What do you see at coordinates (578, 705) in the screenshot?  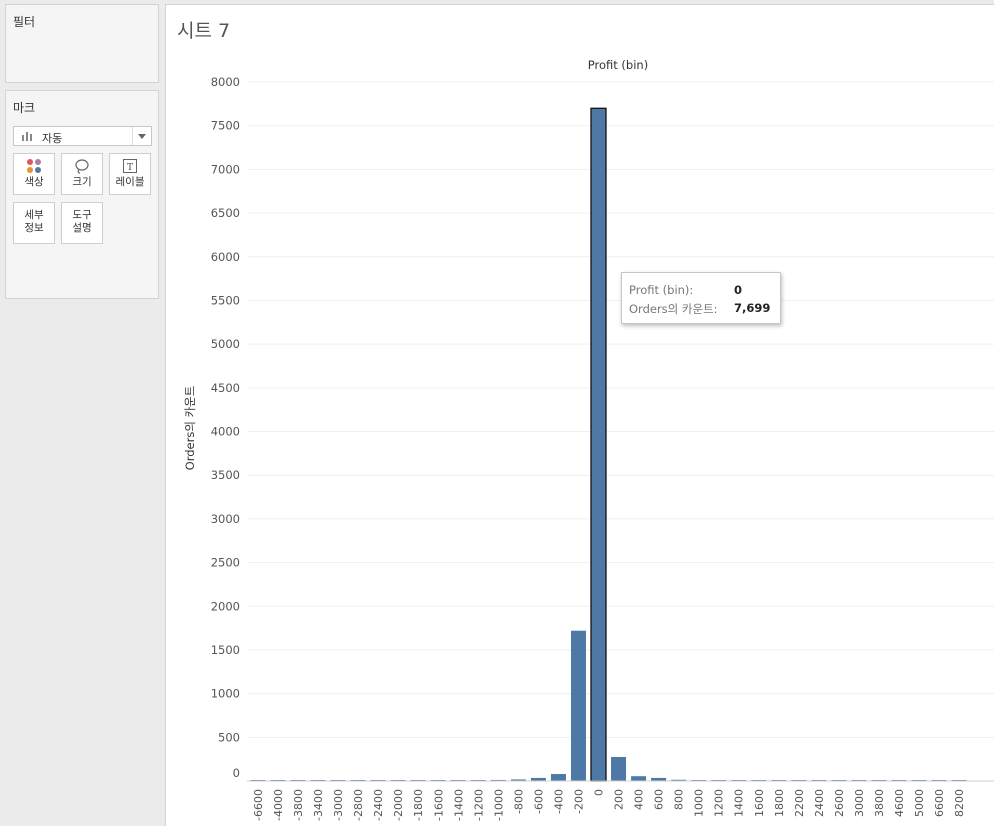 I see `bar--200` at bounding box center [578, 705].